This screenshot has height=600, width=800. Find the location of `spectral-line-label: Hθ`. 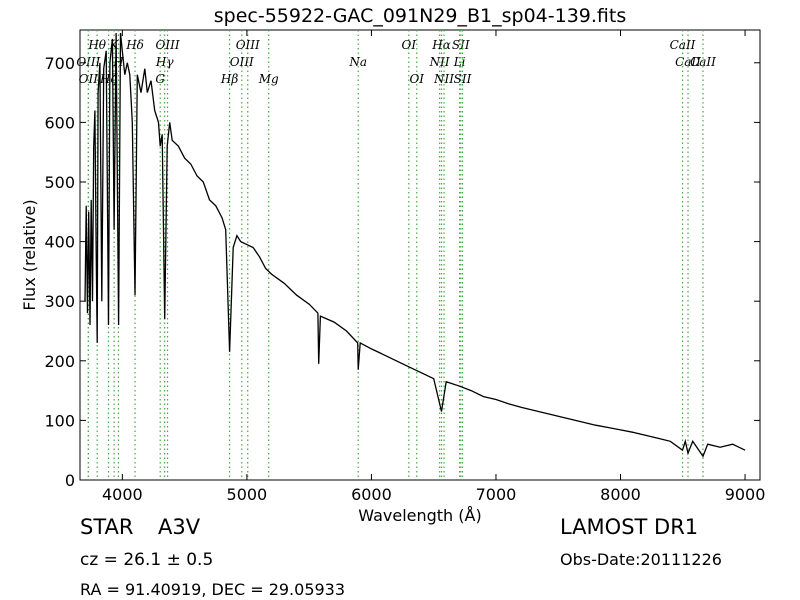

spectral-line-label: Hθ is located at coordinates (96, 45).